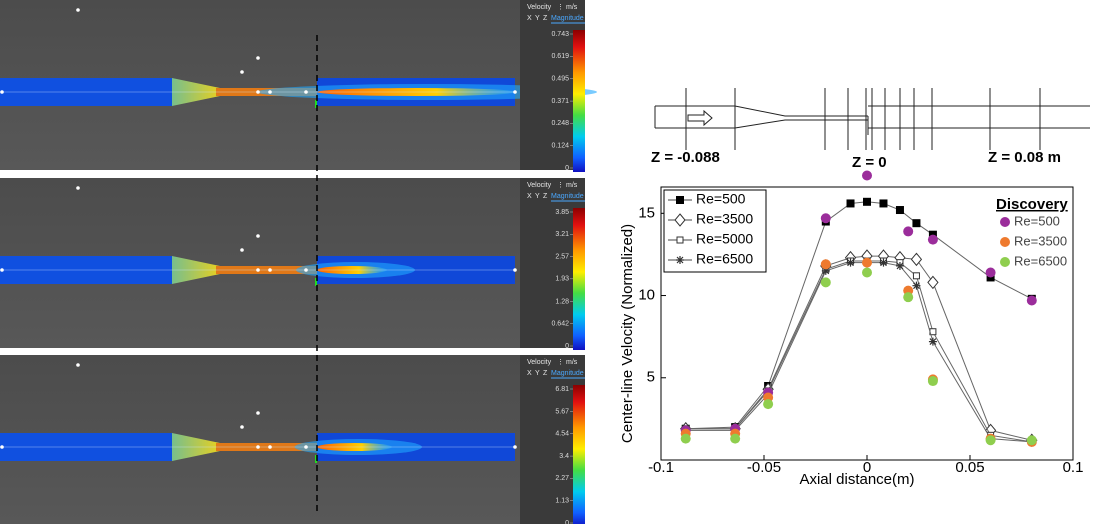 This screenshot has height=524, width=1112. Describe the element at coordinates (646, 295) in the screenshot. I see `y-tick-label: 10` at that location.